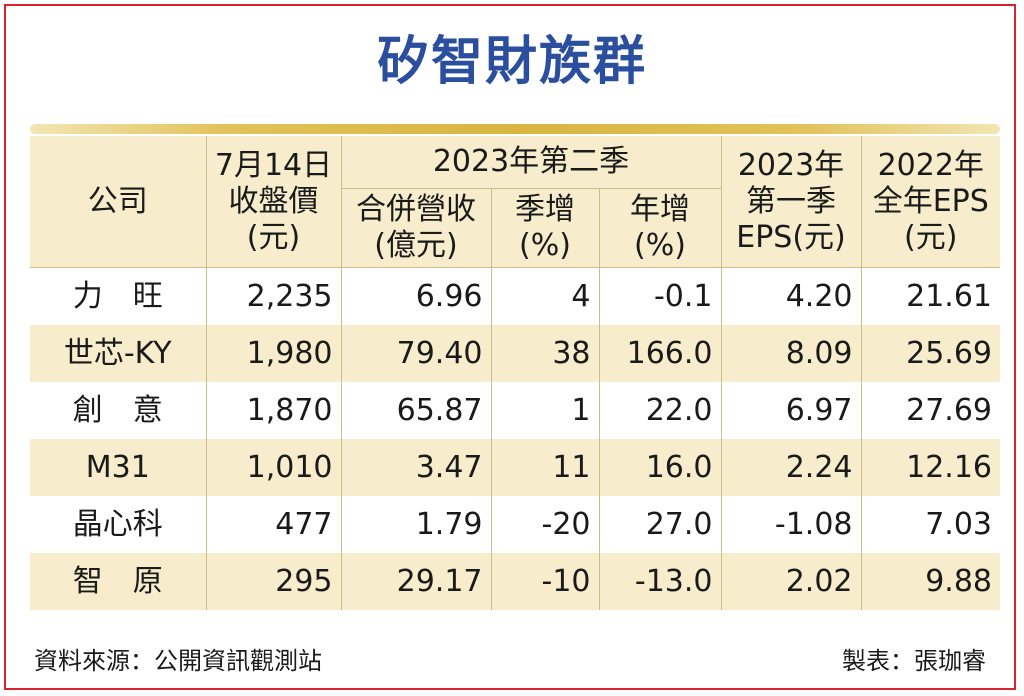  Describe the element at coordinates (415, 296) in the screenshot. I see `table-cell: 6.96` at that location.